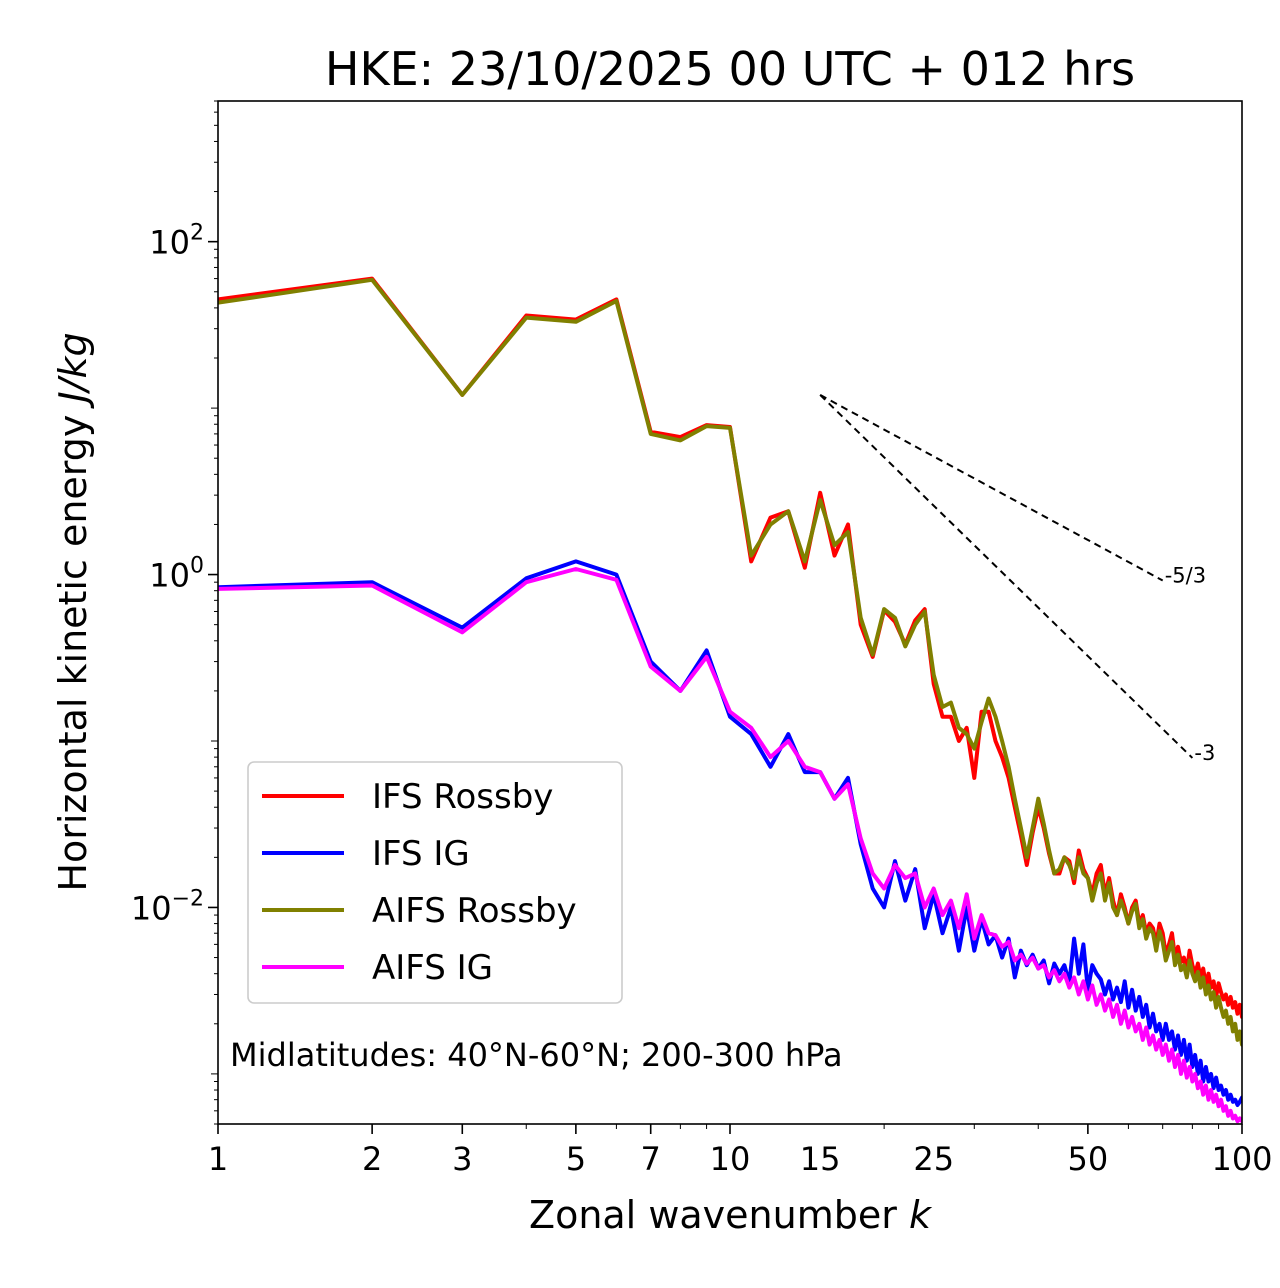 This screenshot has height=1288, width=1280. I want to click on x-tick-label: 3, so click(462, 1159).